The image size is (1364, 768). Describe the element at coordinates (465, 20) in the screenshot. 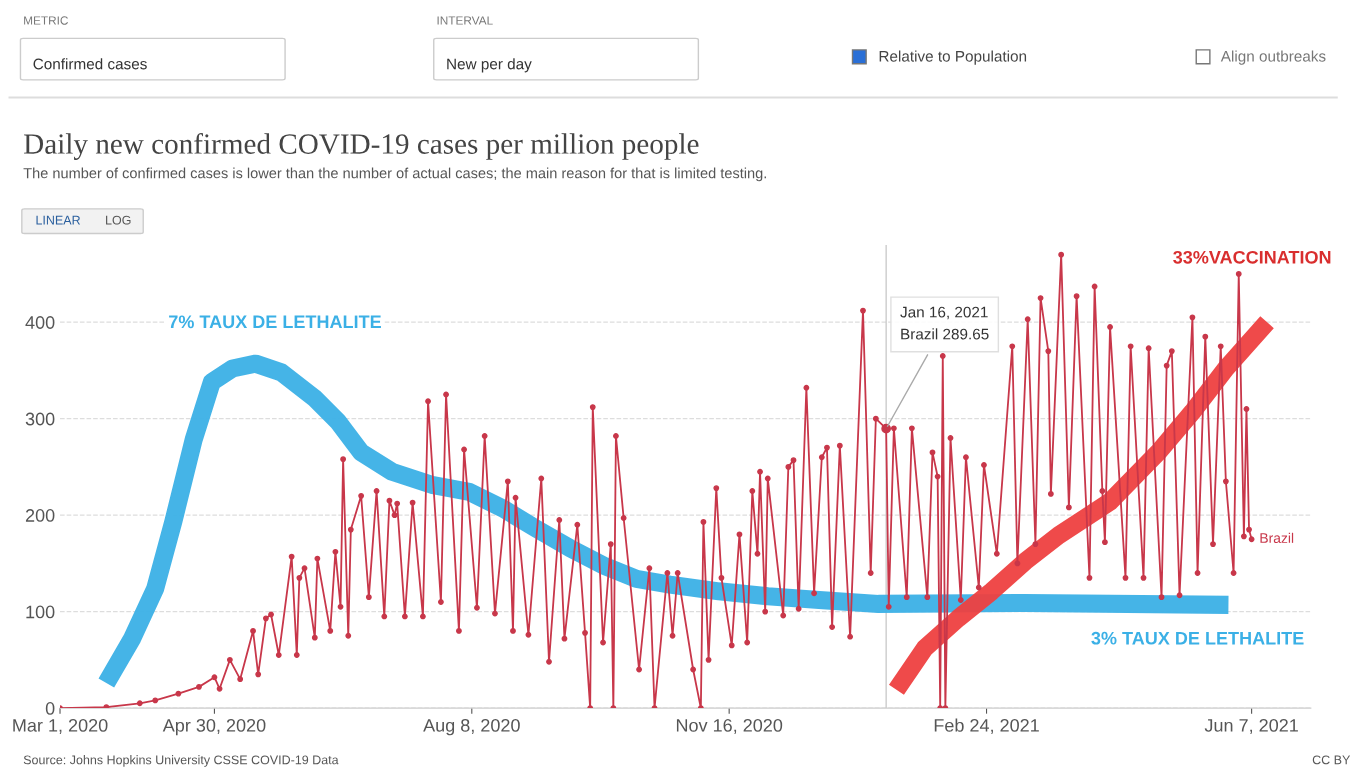

I see `text: INTERVAL` at that location.